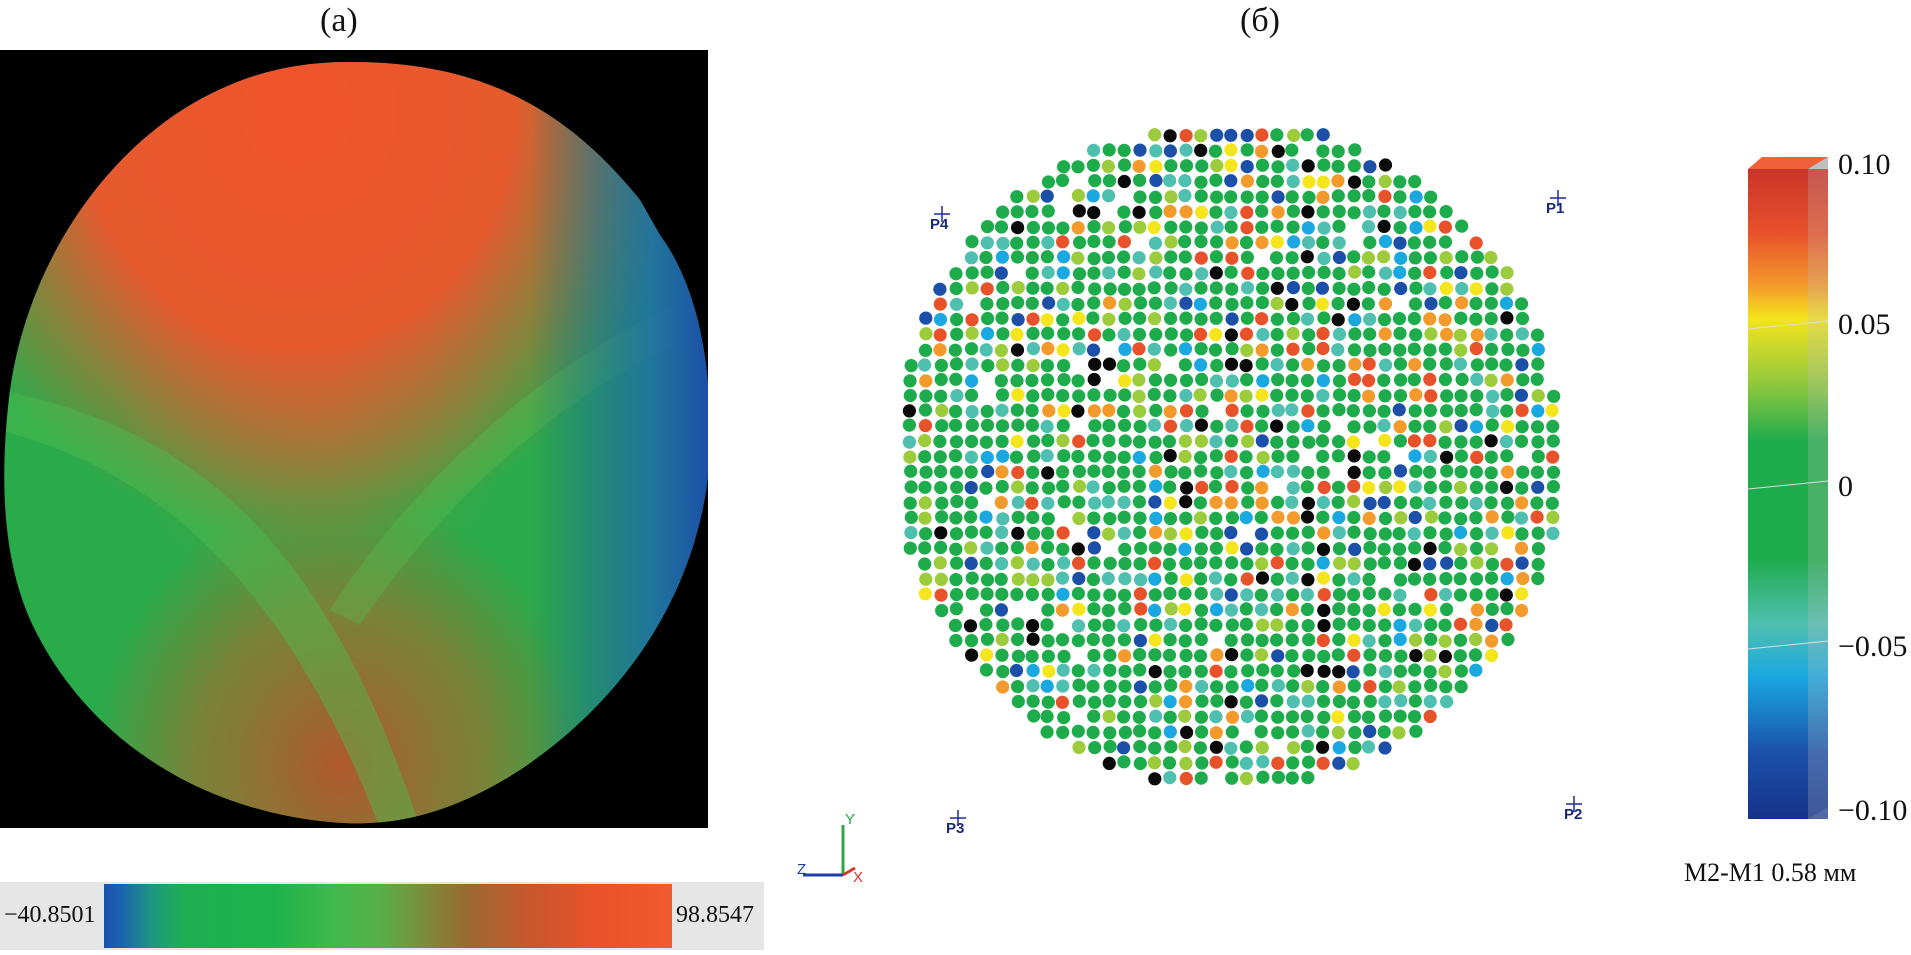 Image resolution: width=1911 pixels, height=955 pixels. What do you see at coordinates (1260, 20) in the screenshot?
I see `panel-b-label: (б)` at bounding box center [1260, 20].